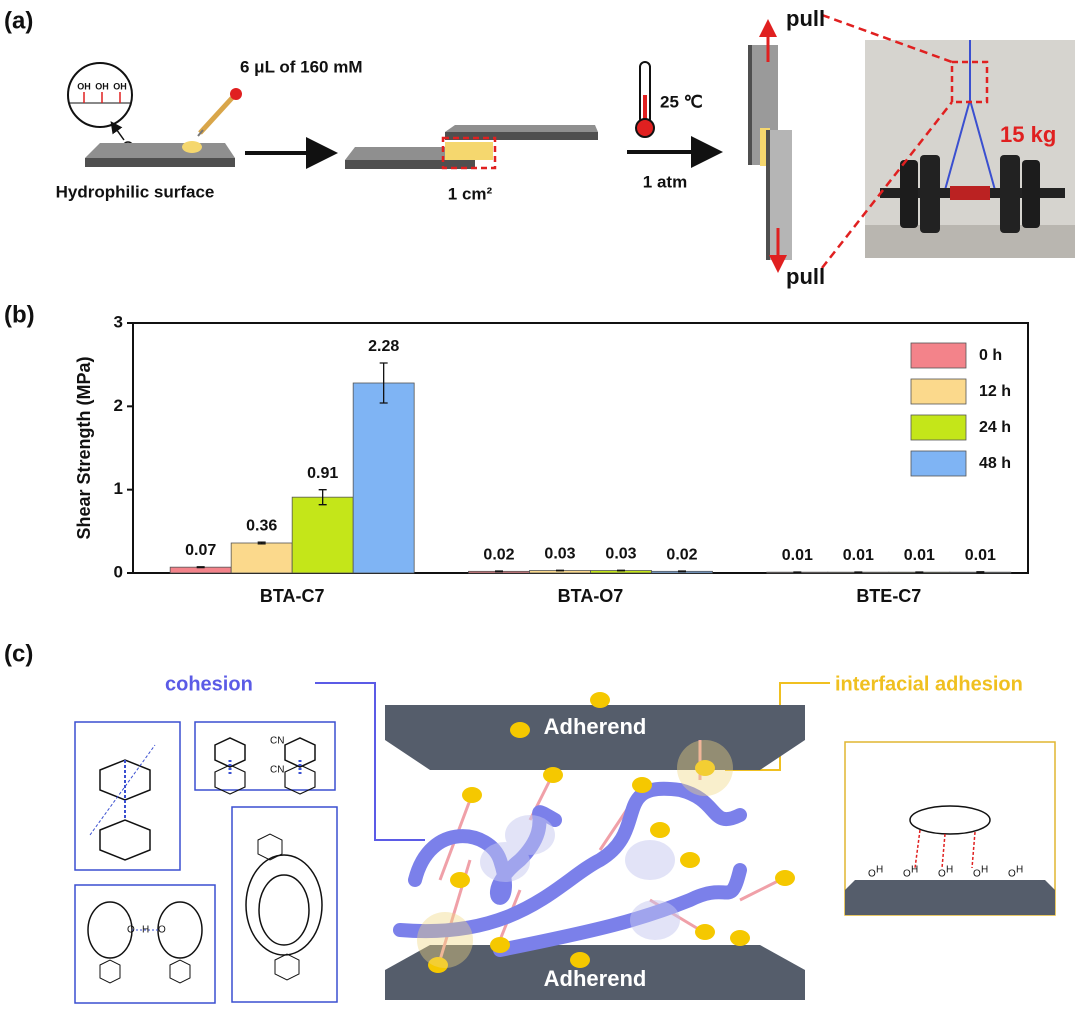 The width and height of the screenshot is (1080, 1011). Describe the element at coordinates (383, 346) in the screenshot. I see `value-label: 2.28` at that location.